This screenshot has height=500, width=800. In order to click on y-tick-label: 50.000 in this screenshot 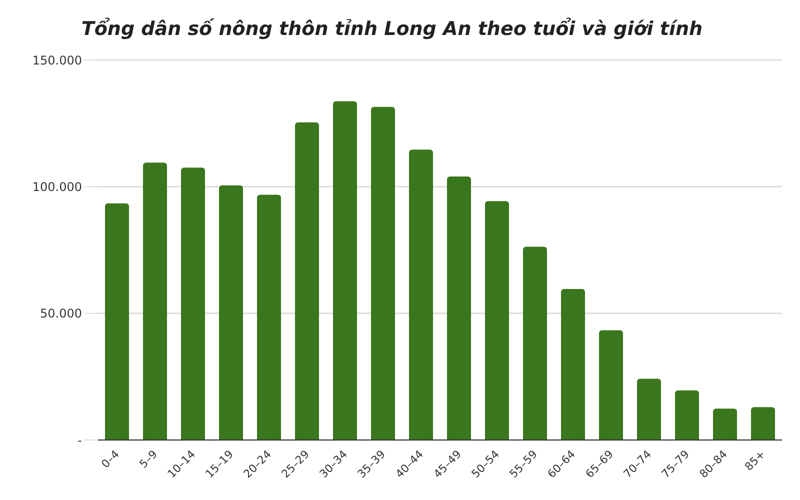, I will do `click(61, 313)`.